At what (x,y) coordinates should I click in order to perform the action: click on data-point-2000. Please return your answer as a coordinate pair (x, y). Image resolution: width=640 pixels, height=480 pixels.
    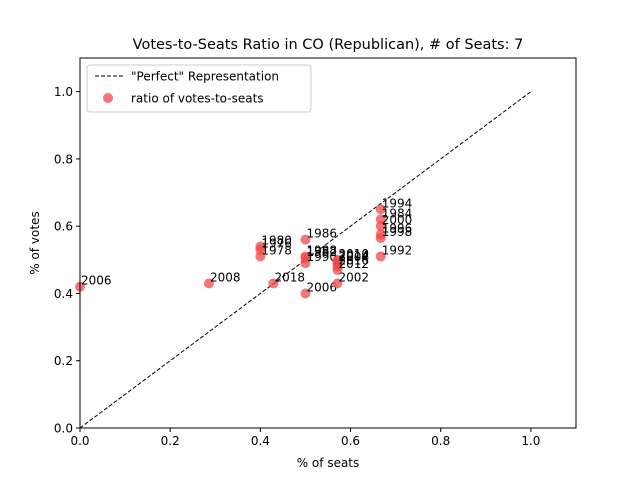
    Looking at the image, I should click on (380, 226).